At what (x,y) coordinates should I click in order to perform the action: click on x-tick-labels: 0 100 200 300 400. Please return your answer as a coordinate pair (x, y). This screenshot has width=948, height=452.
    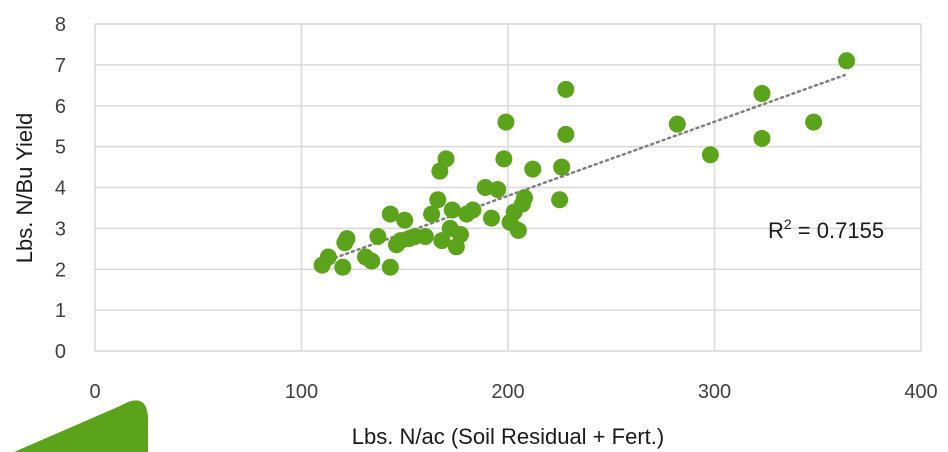
    Looking at the image, I should click on (513, 392).